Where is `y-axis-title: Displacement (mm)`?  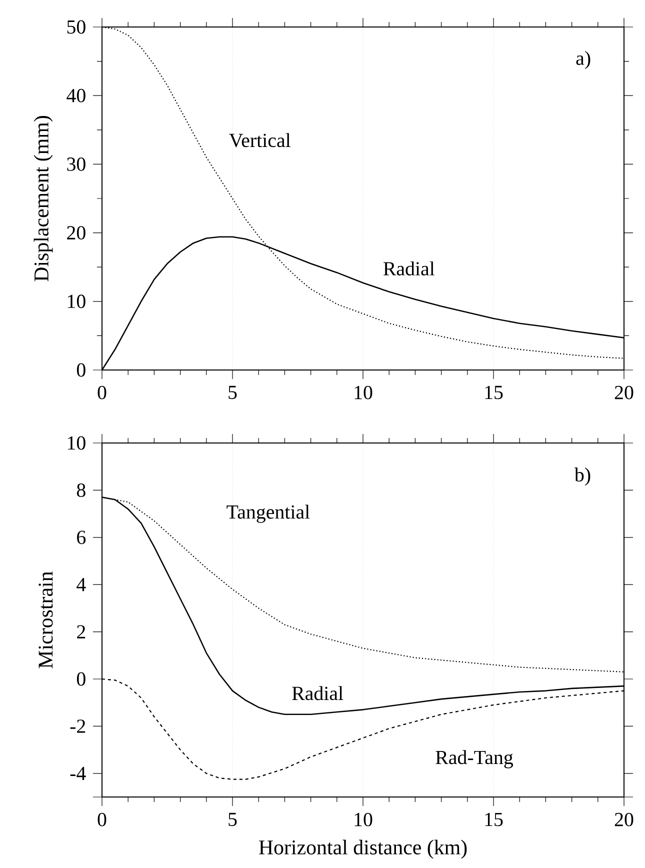
y-axis-title: Displacement (mm) is located at coordinates (43, 199).